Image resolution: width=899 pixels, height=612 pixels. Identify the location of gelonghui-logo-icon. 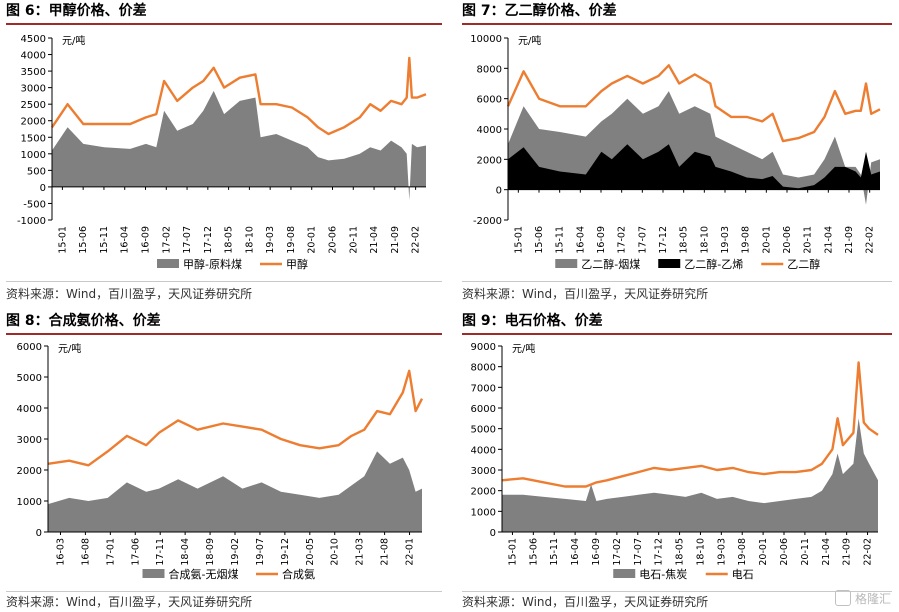
(842, 598).